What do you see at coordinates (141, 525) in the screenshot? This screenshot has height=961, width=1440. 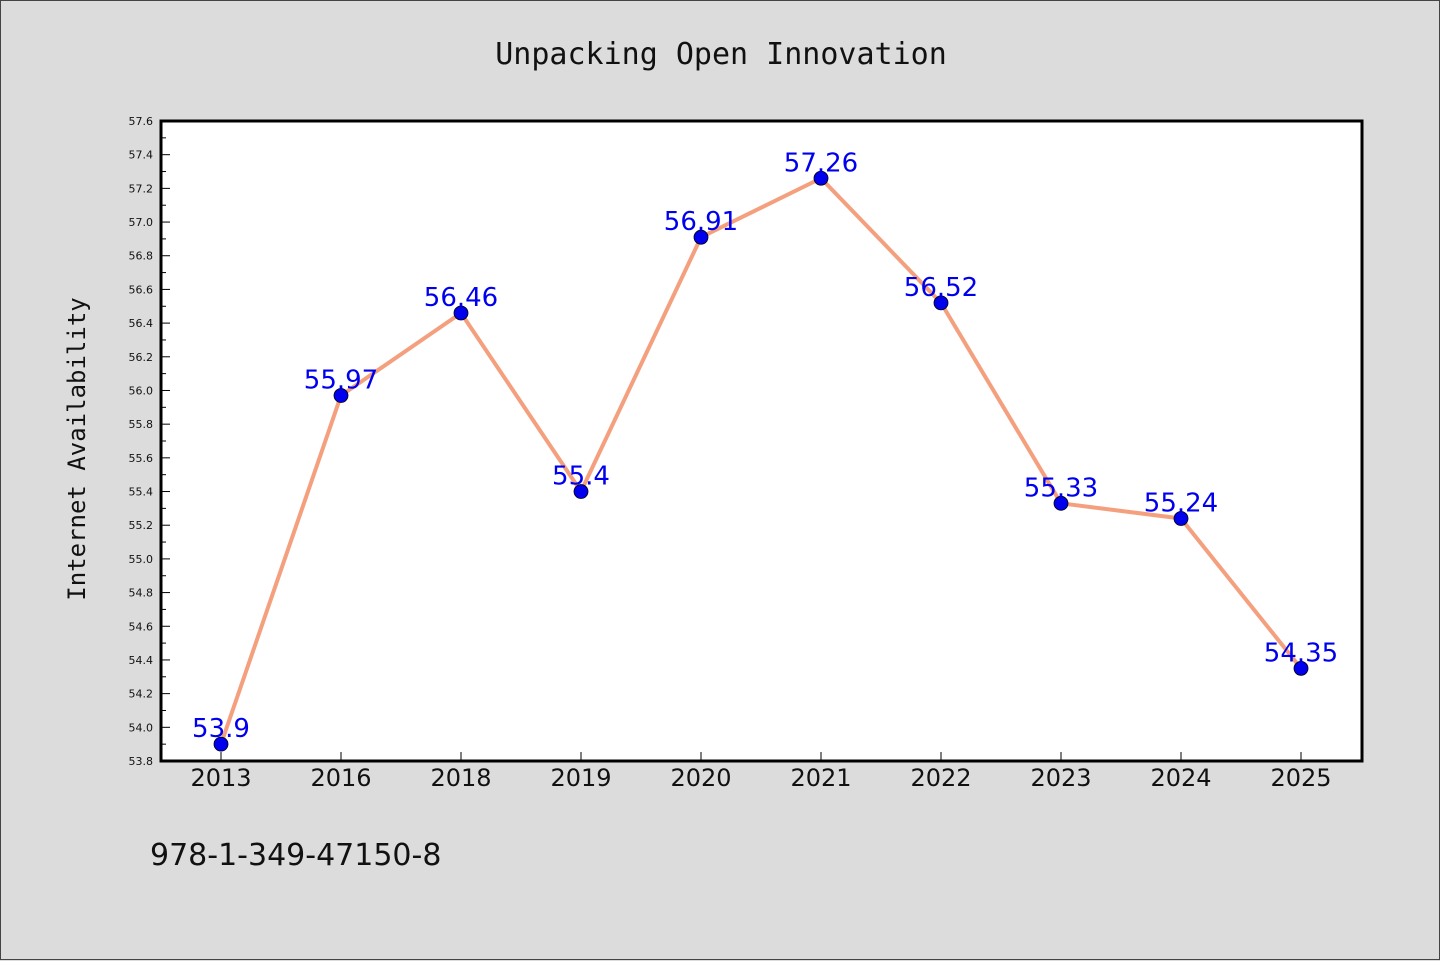 I see `y-tick-label: 55.2` at bounding box center [141, 525].